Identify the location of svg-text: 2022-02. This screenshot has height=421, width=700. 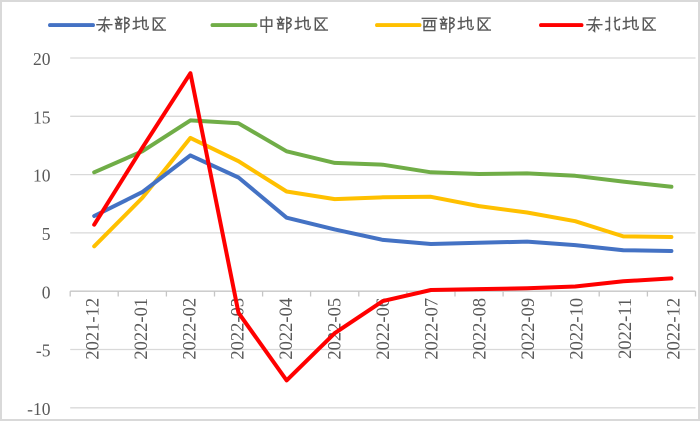
(190, 329).